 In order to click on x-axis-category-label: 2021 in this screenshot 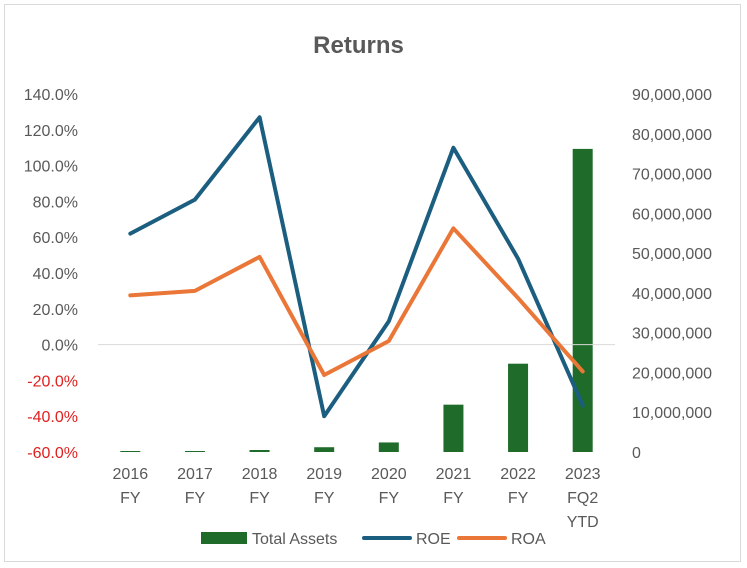, I will do `click(454, 474)`.